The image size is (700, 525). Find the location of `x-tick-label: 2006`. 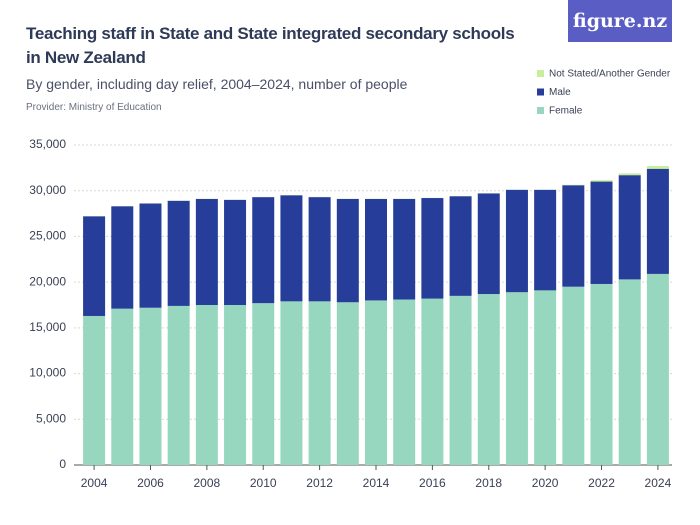

x-tick-label: 2006 is located at coordinates (150, 483).